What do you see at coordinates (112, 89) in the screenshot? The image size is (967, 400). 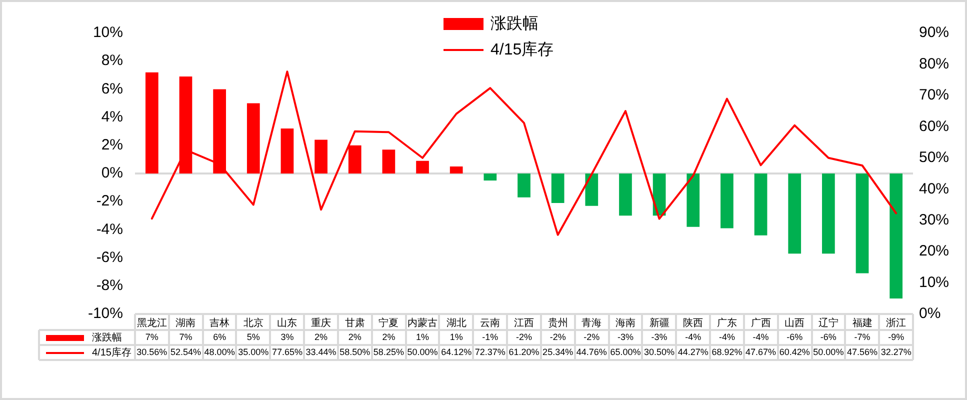 I see `y-tick-label: 6%` at bounding box center [112, 89].